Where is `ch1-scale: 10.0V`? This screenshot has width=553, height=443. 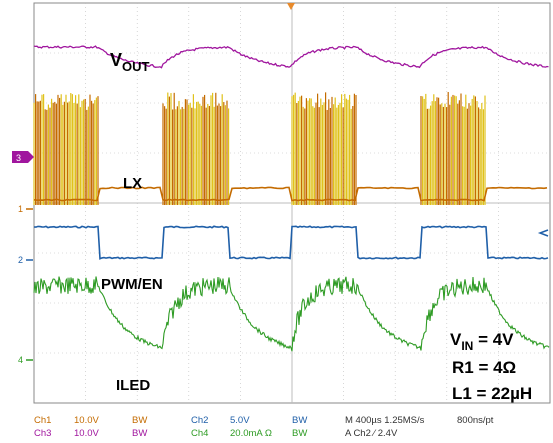 ch1-scale: 10.0V is located at coordinates (86, 420).